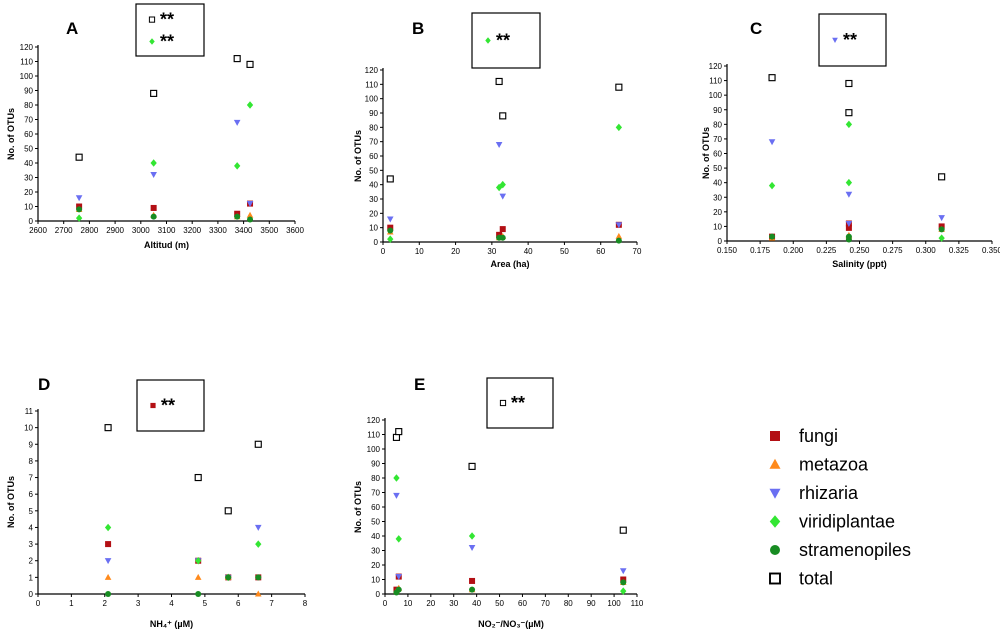  Describe the element at coordinates (141, 230) in the screenshot. I see `x-tick-label: 3000` at that location.